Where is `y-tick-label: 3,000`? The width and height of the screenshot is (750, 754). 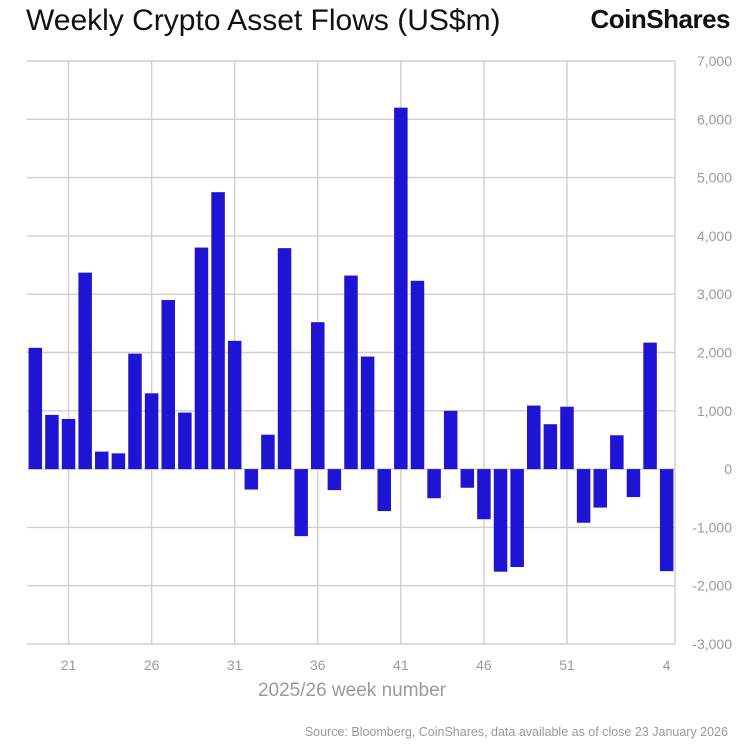
y-tick-label: 3,000 is located at coordinates (714, 294).